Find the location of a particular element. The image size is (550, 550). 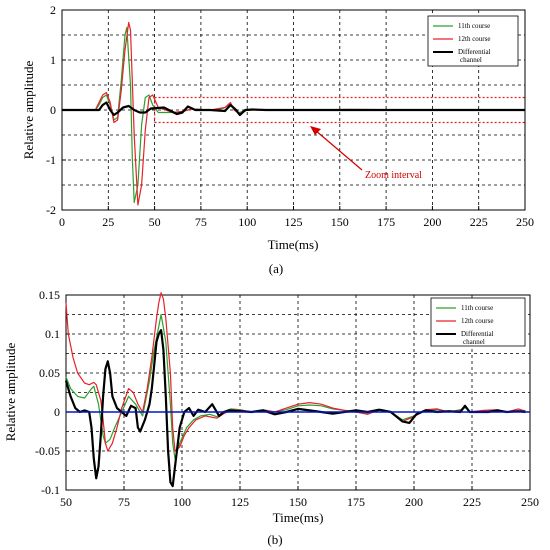

y-tick-label: -0.05 is located at coordinates (47, 451).